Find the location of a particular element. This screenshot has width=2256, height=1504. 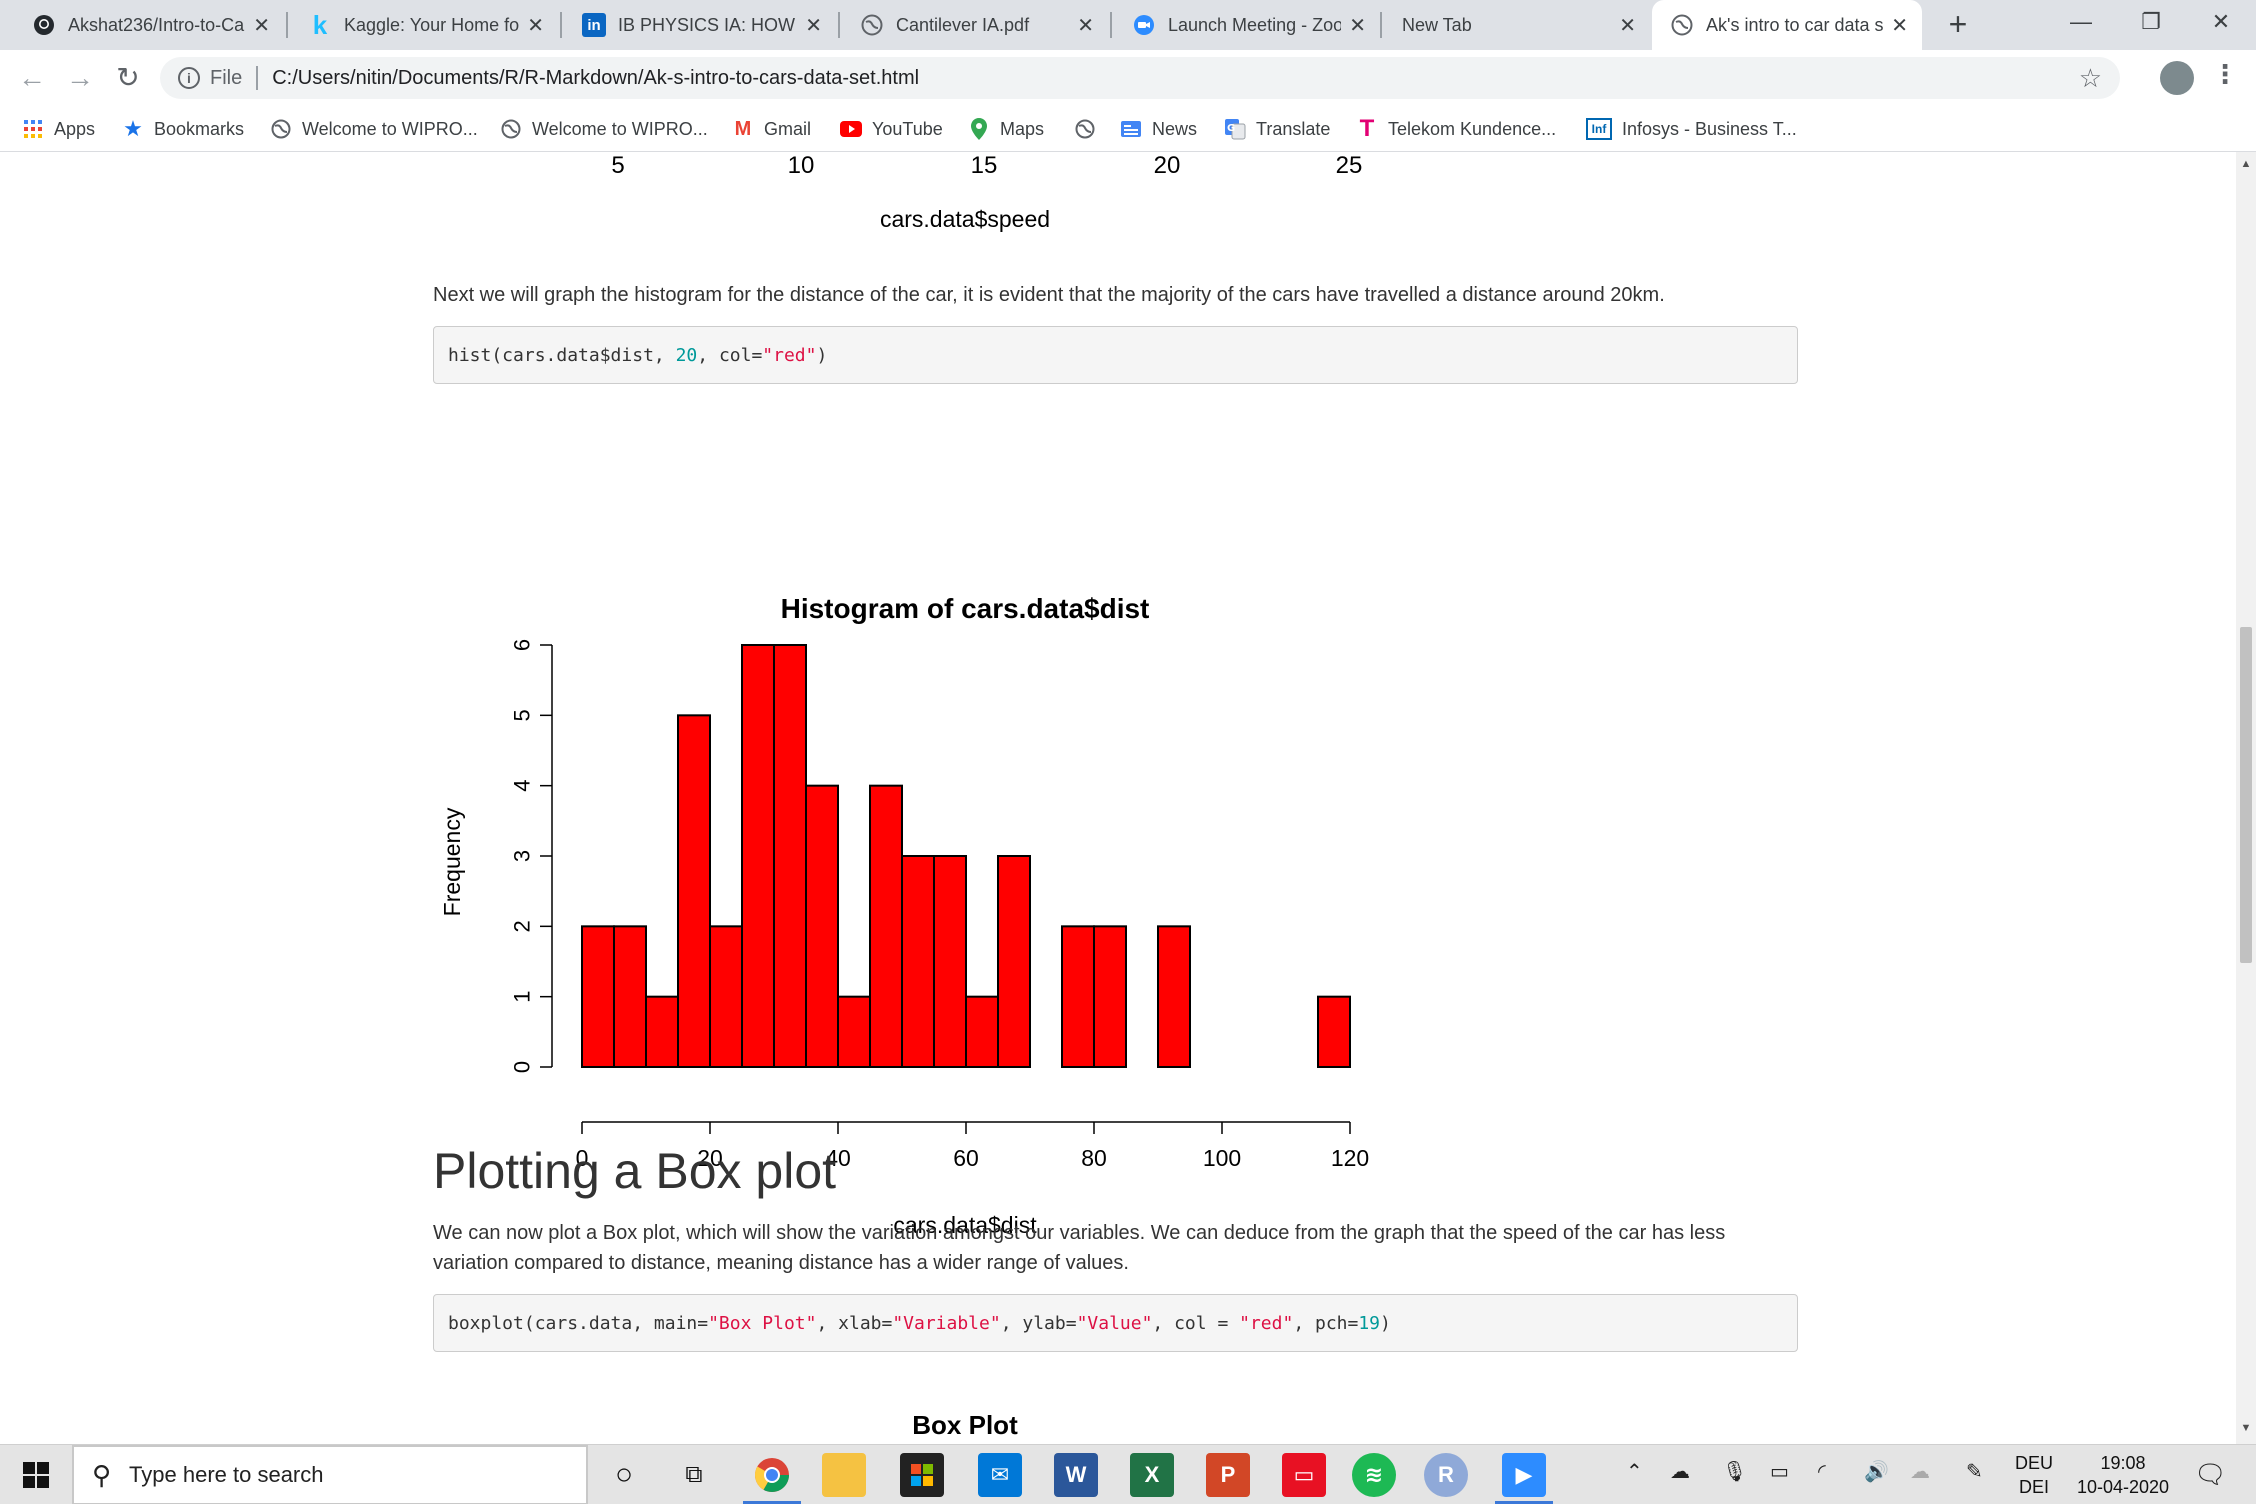

y-tick-label: 0 is located at coordinates (522, 1067).